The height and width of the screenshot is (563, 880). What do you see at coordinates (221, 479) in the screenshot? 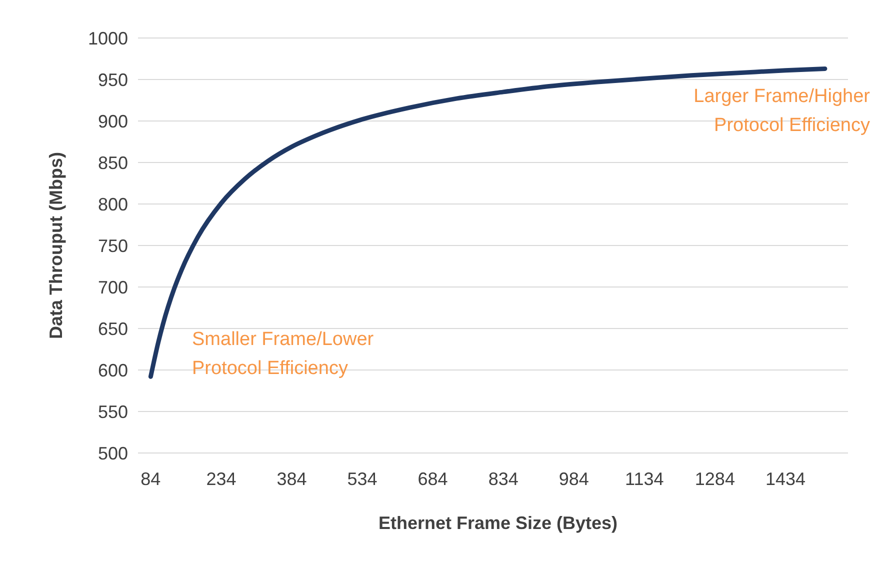
I see `x-tick-label: 234` at bounding box center [221, 479].